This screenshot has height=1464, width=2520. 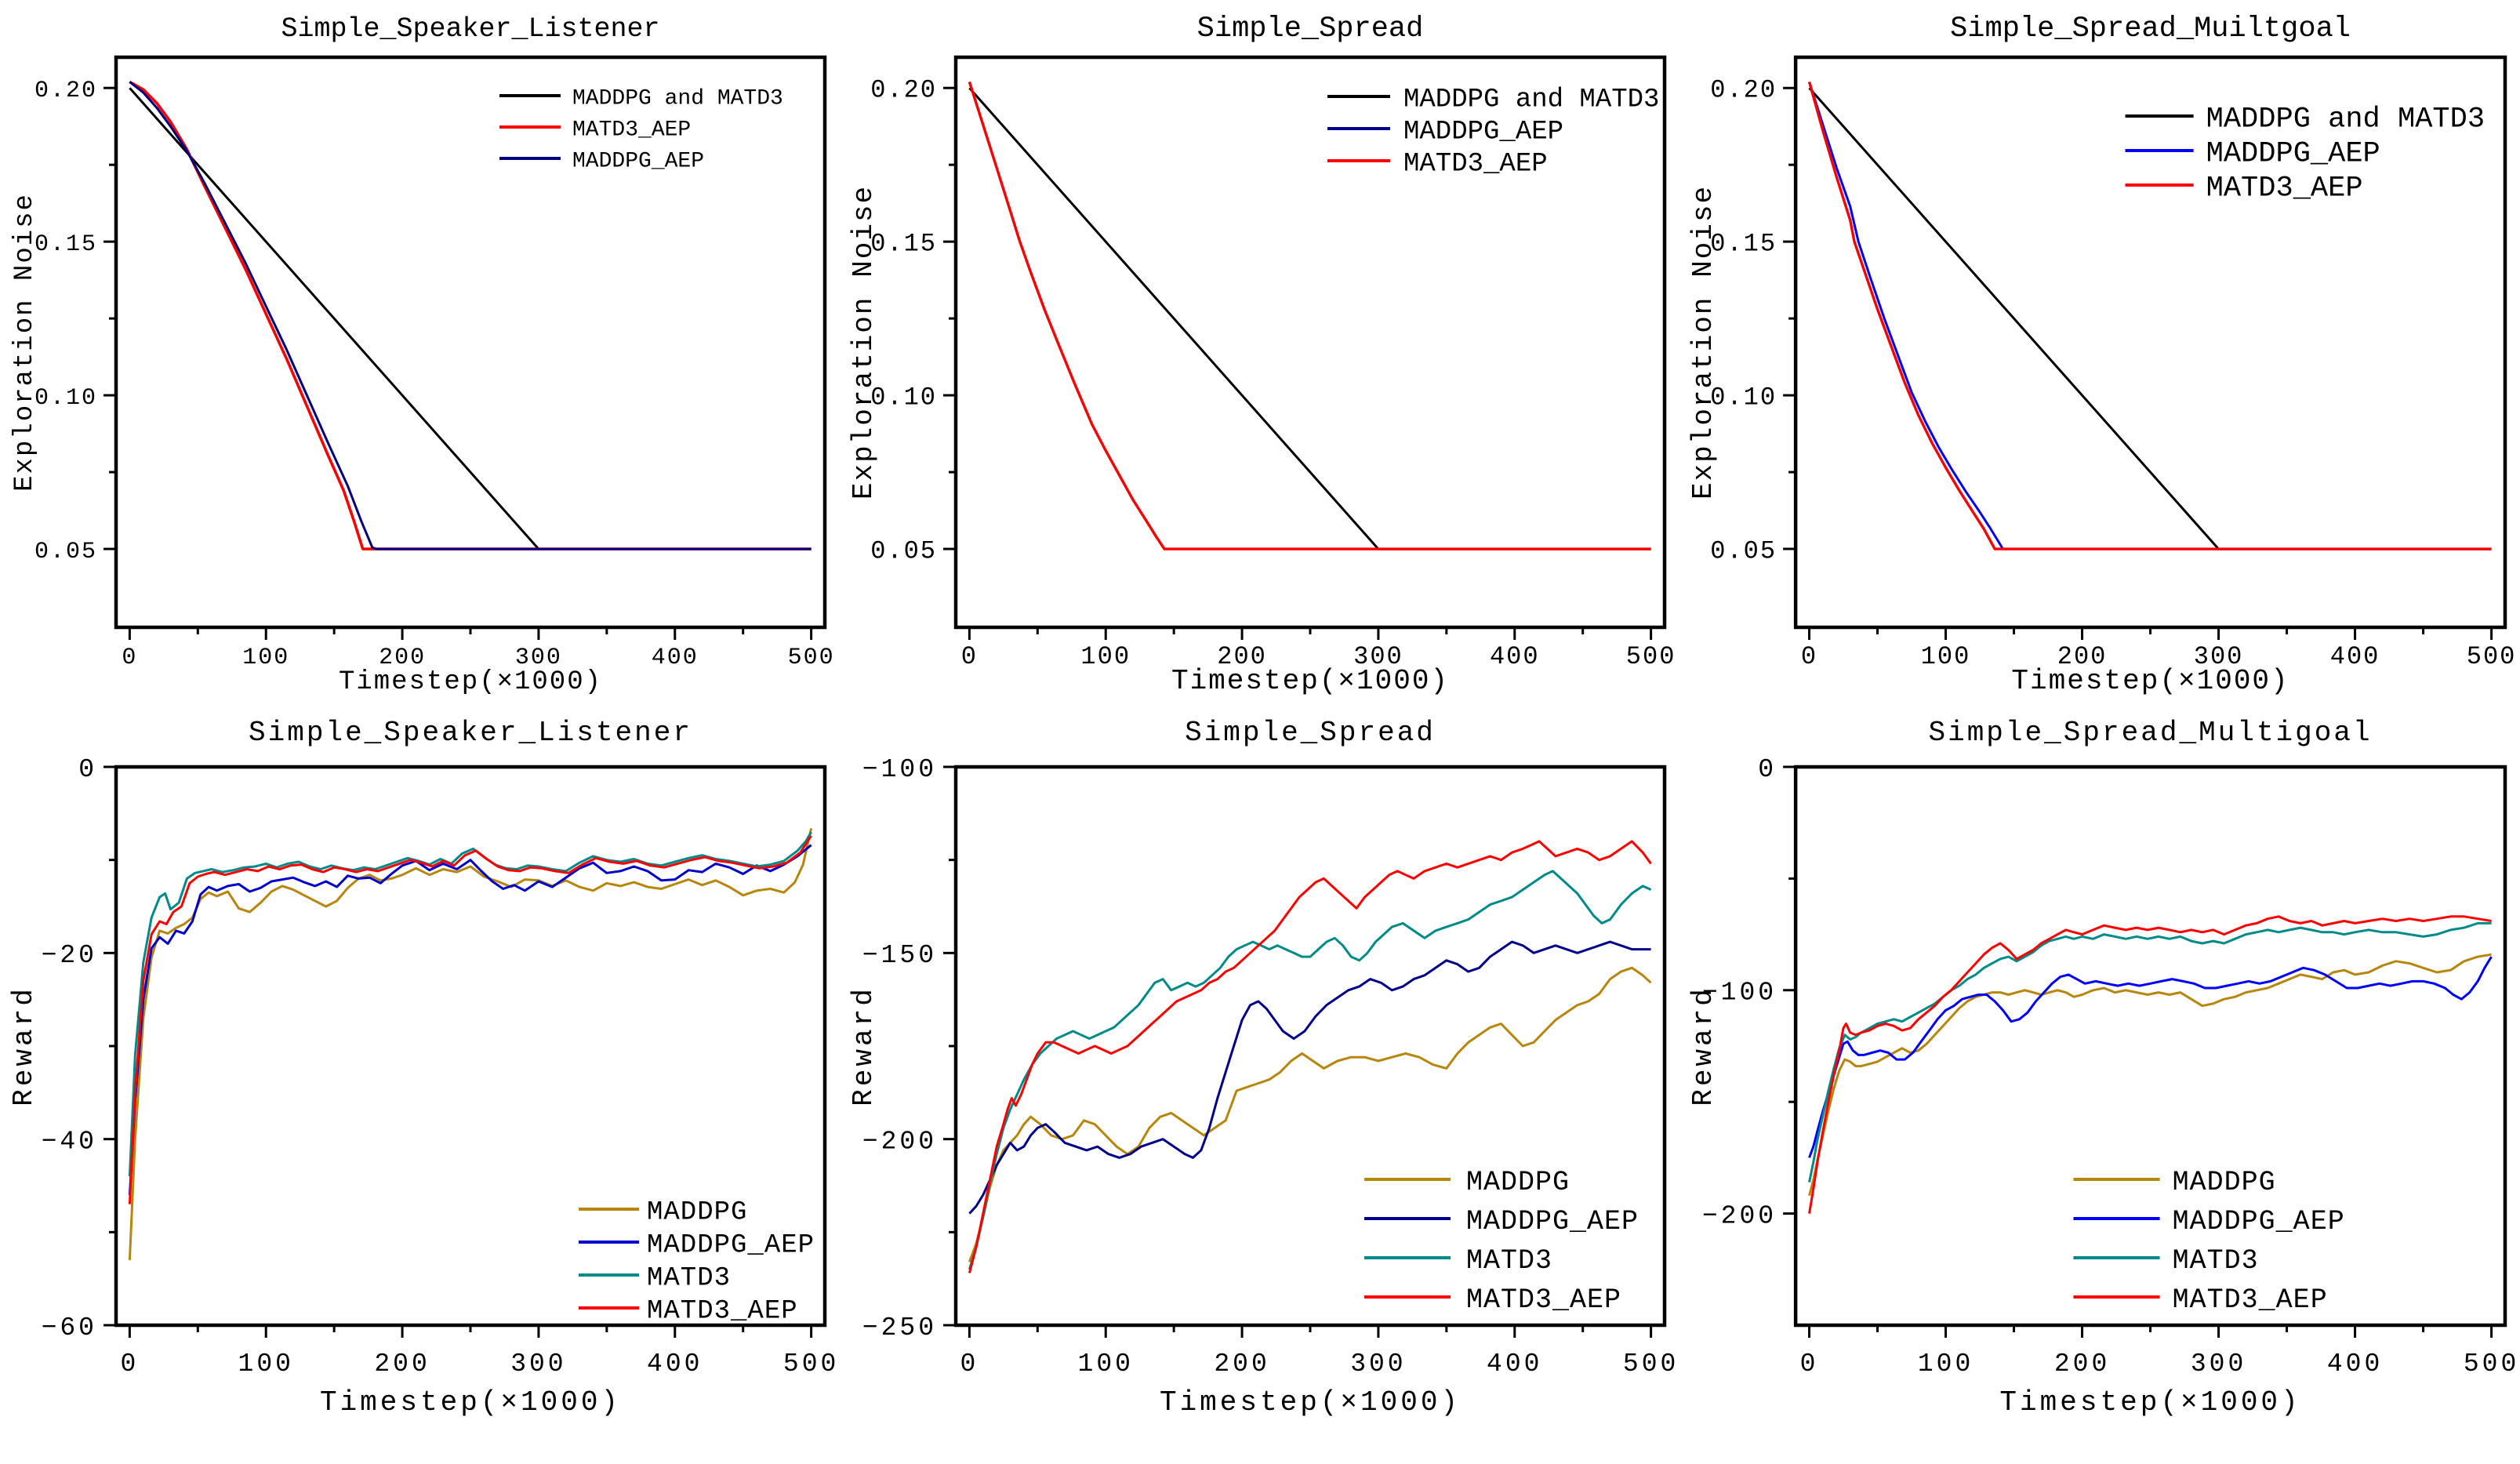 I want to click on y-tick-label: 0.05, so click(x=903, y=551).